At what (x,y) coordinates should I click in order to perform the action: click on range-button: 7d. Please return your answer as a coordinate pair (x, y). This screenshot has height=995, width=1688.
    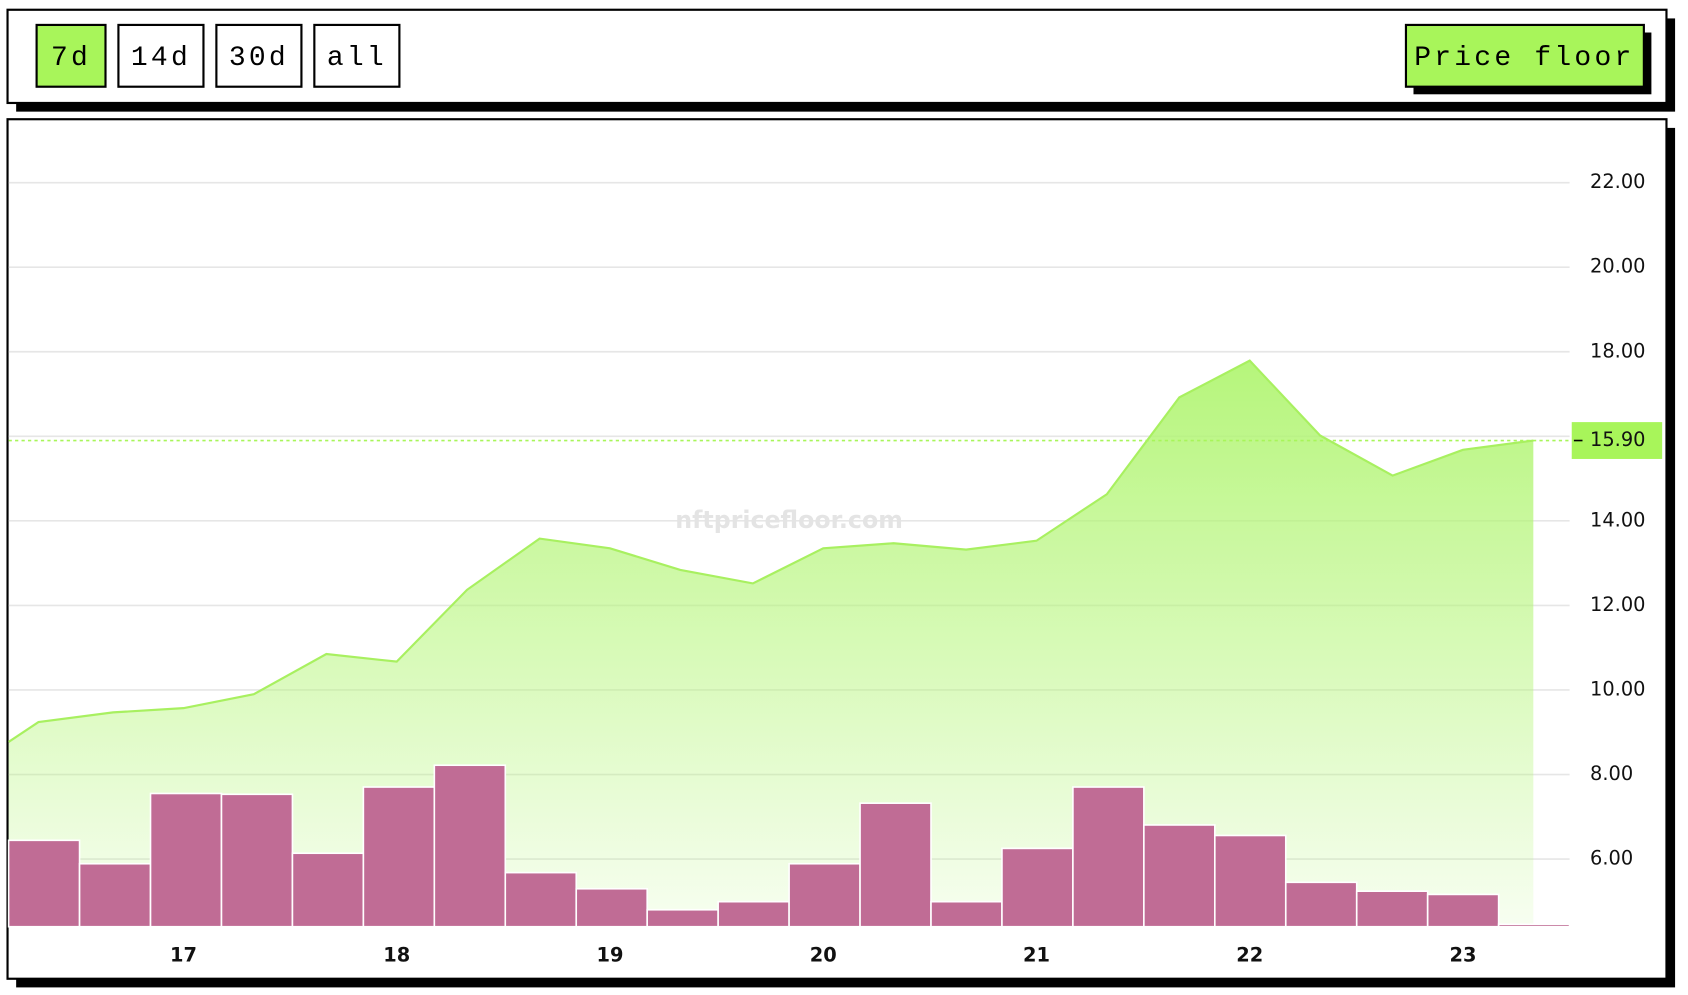
    Looking at the image, I should click on (71, 55).